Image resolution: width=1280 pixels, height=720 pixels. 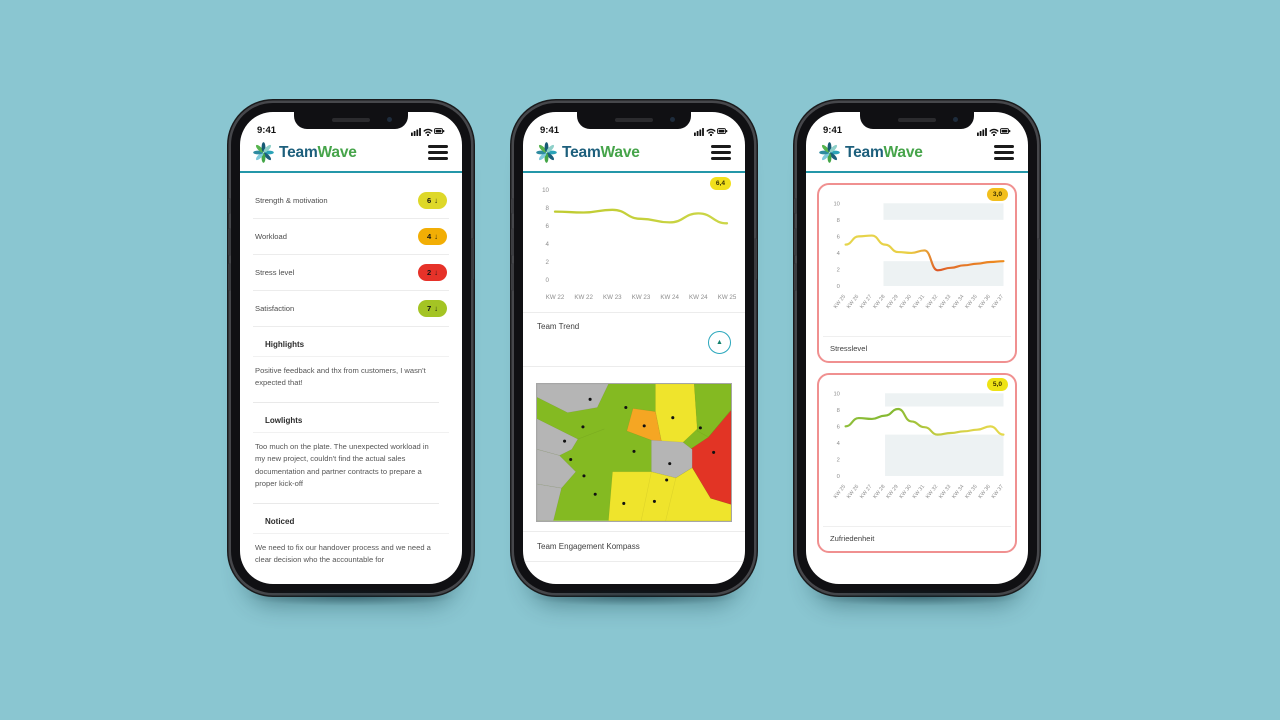 What do you see at coordinates (641, 297) in the screenshot?
I see `svg-text: KW 23` at bounding box center [641, 297].